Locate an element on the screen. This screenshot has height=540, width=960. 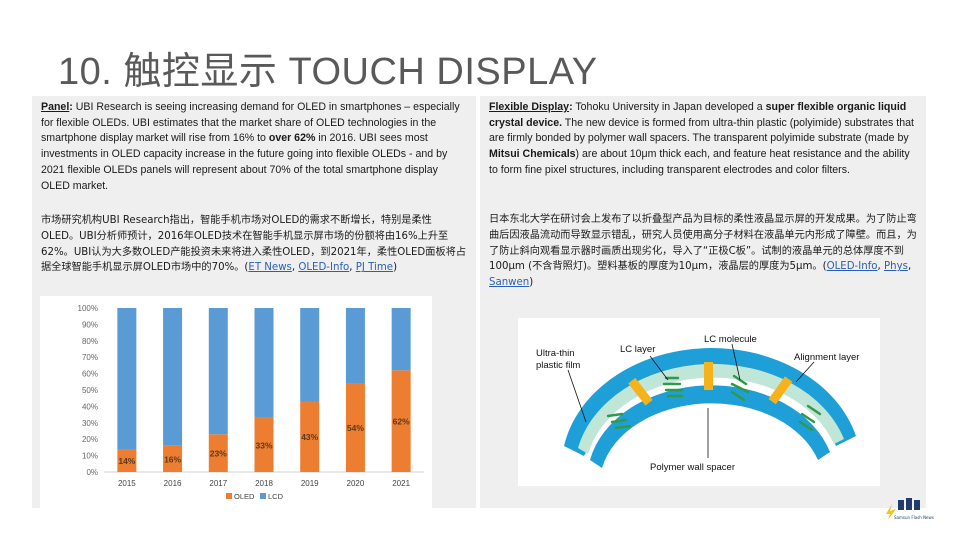
left-lead: Panel is located at coordinates (55, 107).